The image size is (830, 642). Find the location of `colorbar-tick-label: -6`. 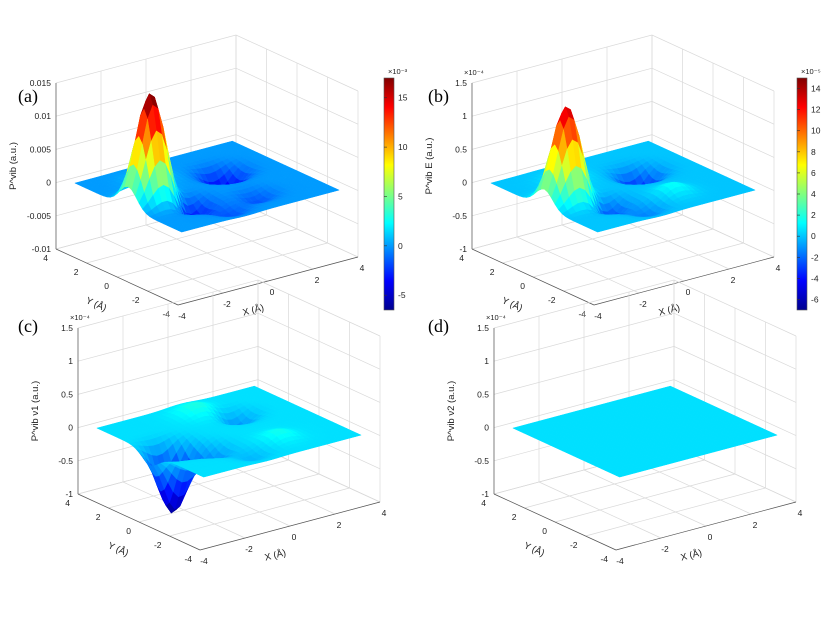

colorbar-tick-label: -6 is located at coordinates (815, 299).